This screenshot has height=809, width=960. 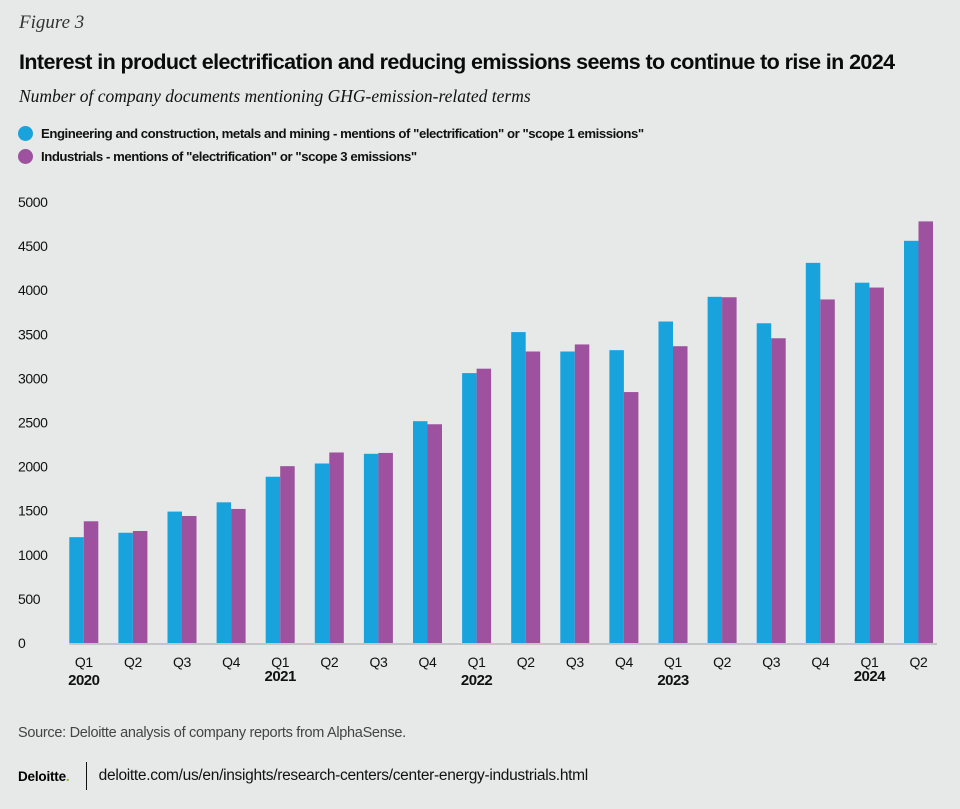 I want to click on y-tick-label: 0, so click(x=22, y=643).